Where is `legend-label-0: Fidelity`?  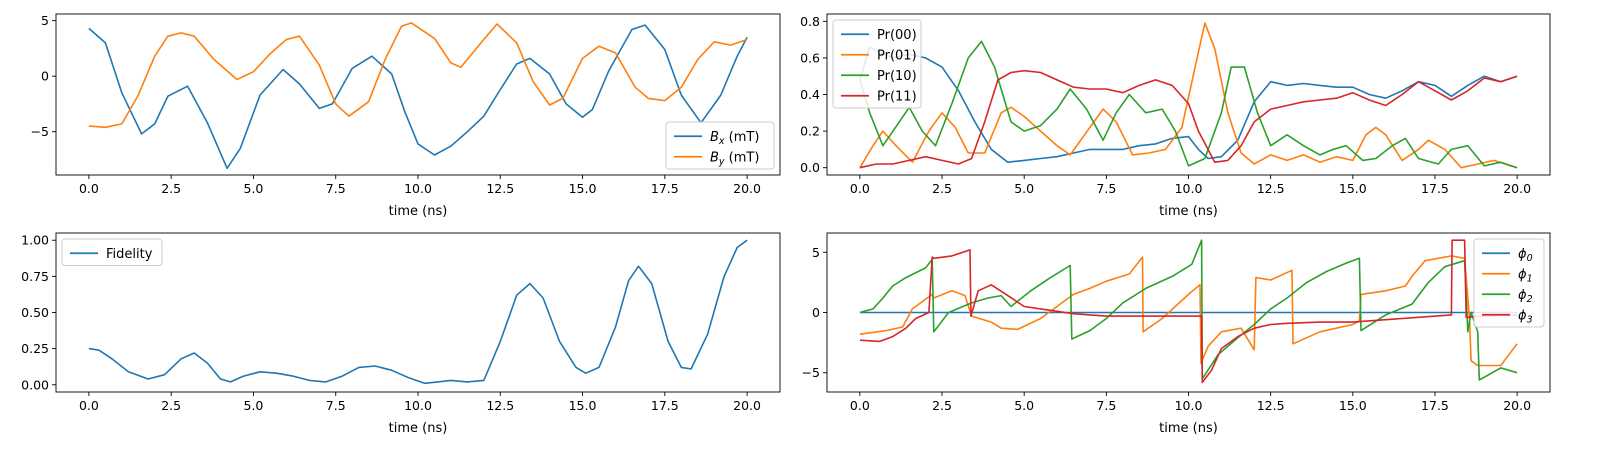
legend-label-0: Fidelity is located at coordinates (129, 254).